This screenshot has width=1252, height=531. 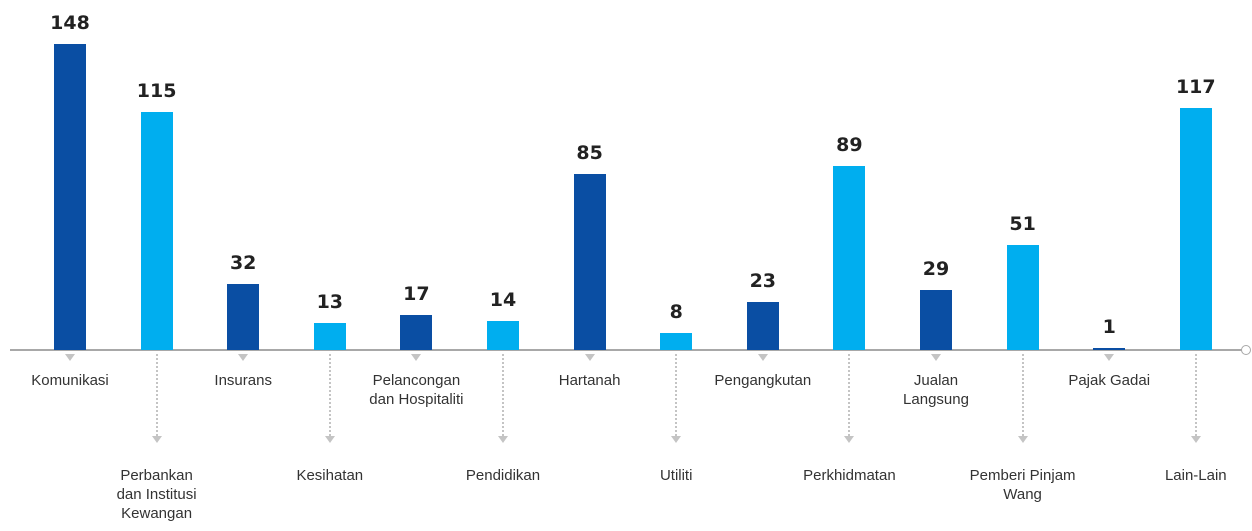 What do you see at coordinates (416, 293) in the screenshot?
I see `value-label: 17` at bounding box center [416, 293].